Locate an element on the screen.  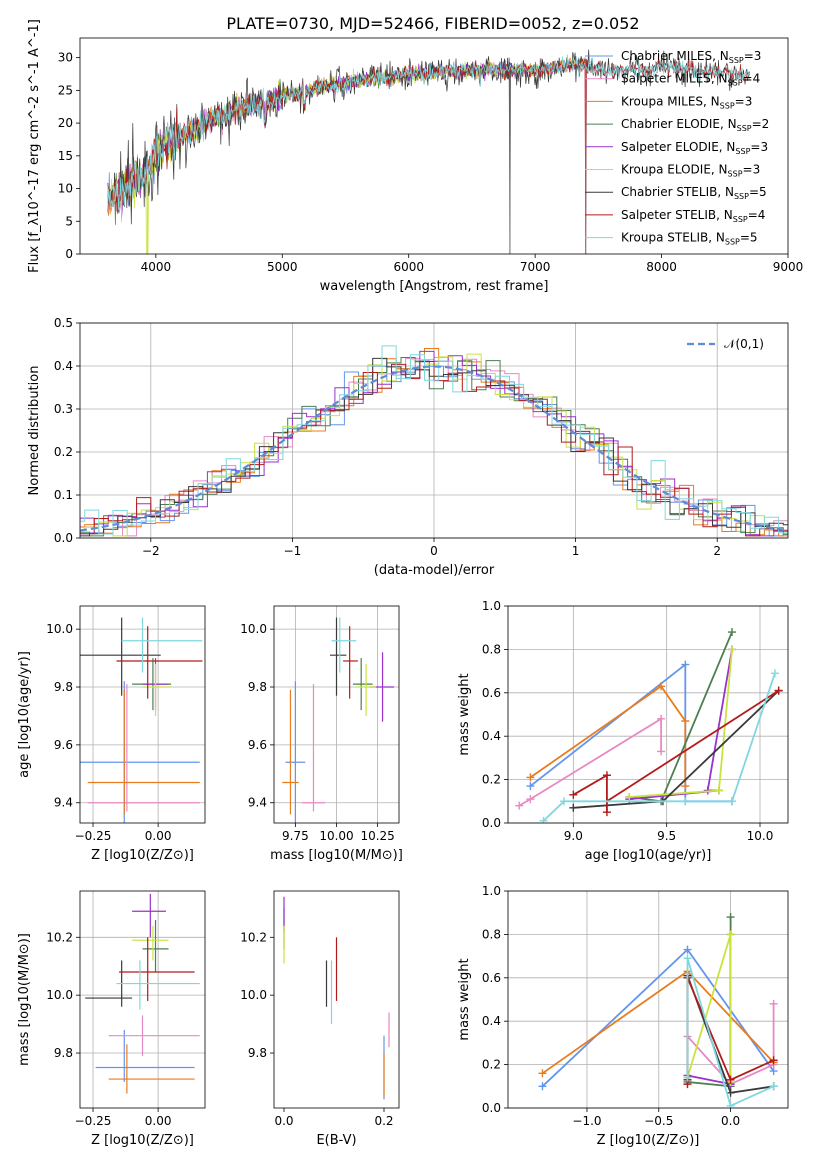
x-tick-label: −1 is located at coordinates (293, 551).